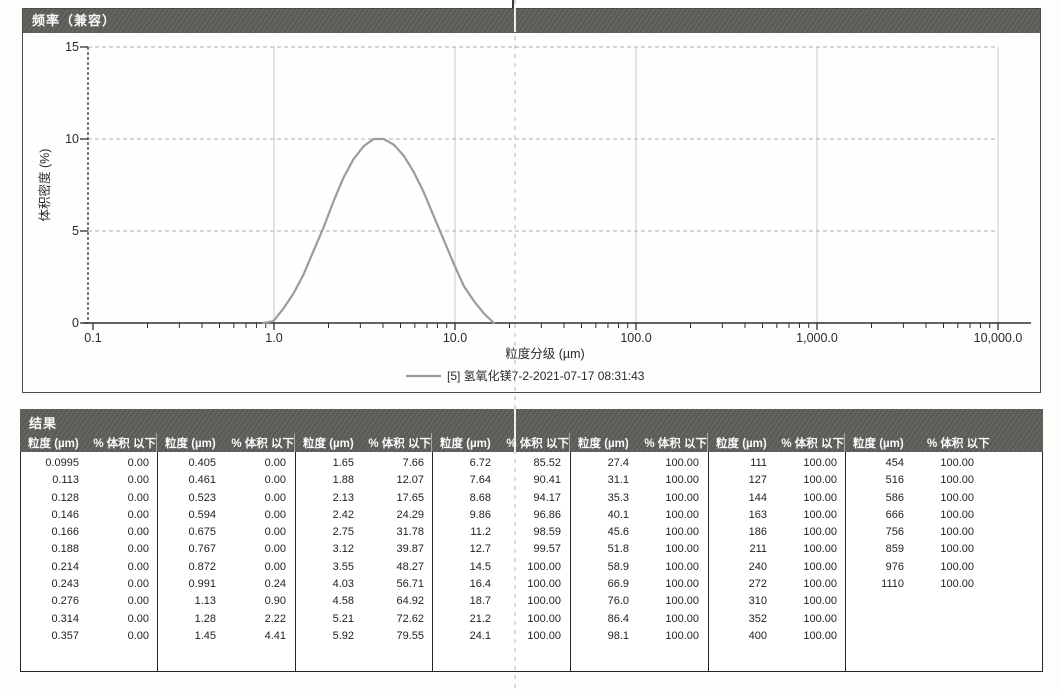  What do you see at coordinates (89, 515) in the screenshot?
I see `table-row: 0.146 0.00` at bounding box center [89, 515].